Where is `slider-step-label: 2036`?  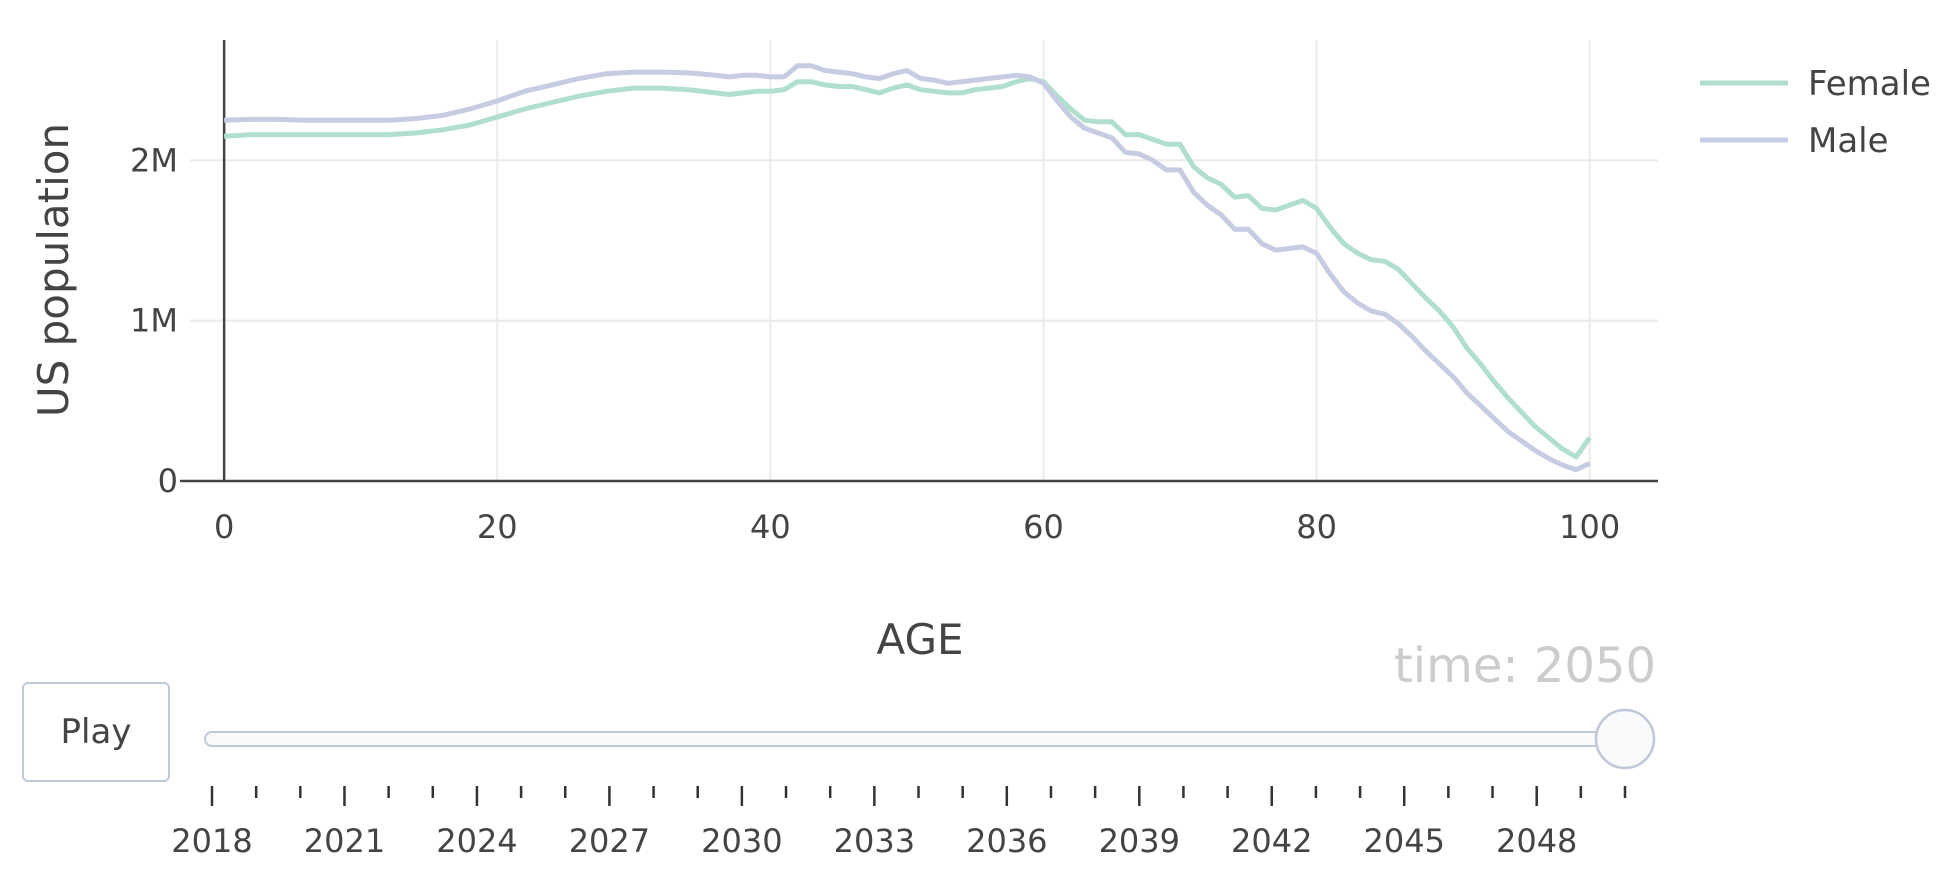
slider-step-label: 2036 is located at coordinates (1006, 841).